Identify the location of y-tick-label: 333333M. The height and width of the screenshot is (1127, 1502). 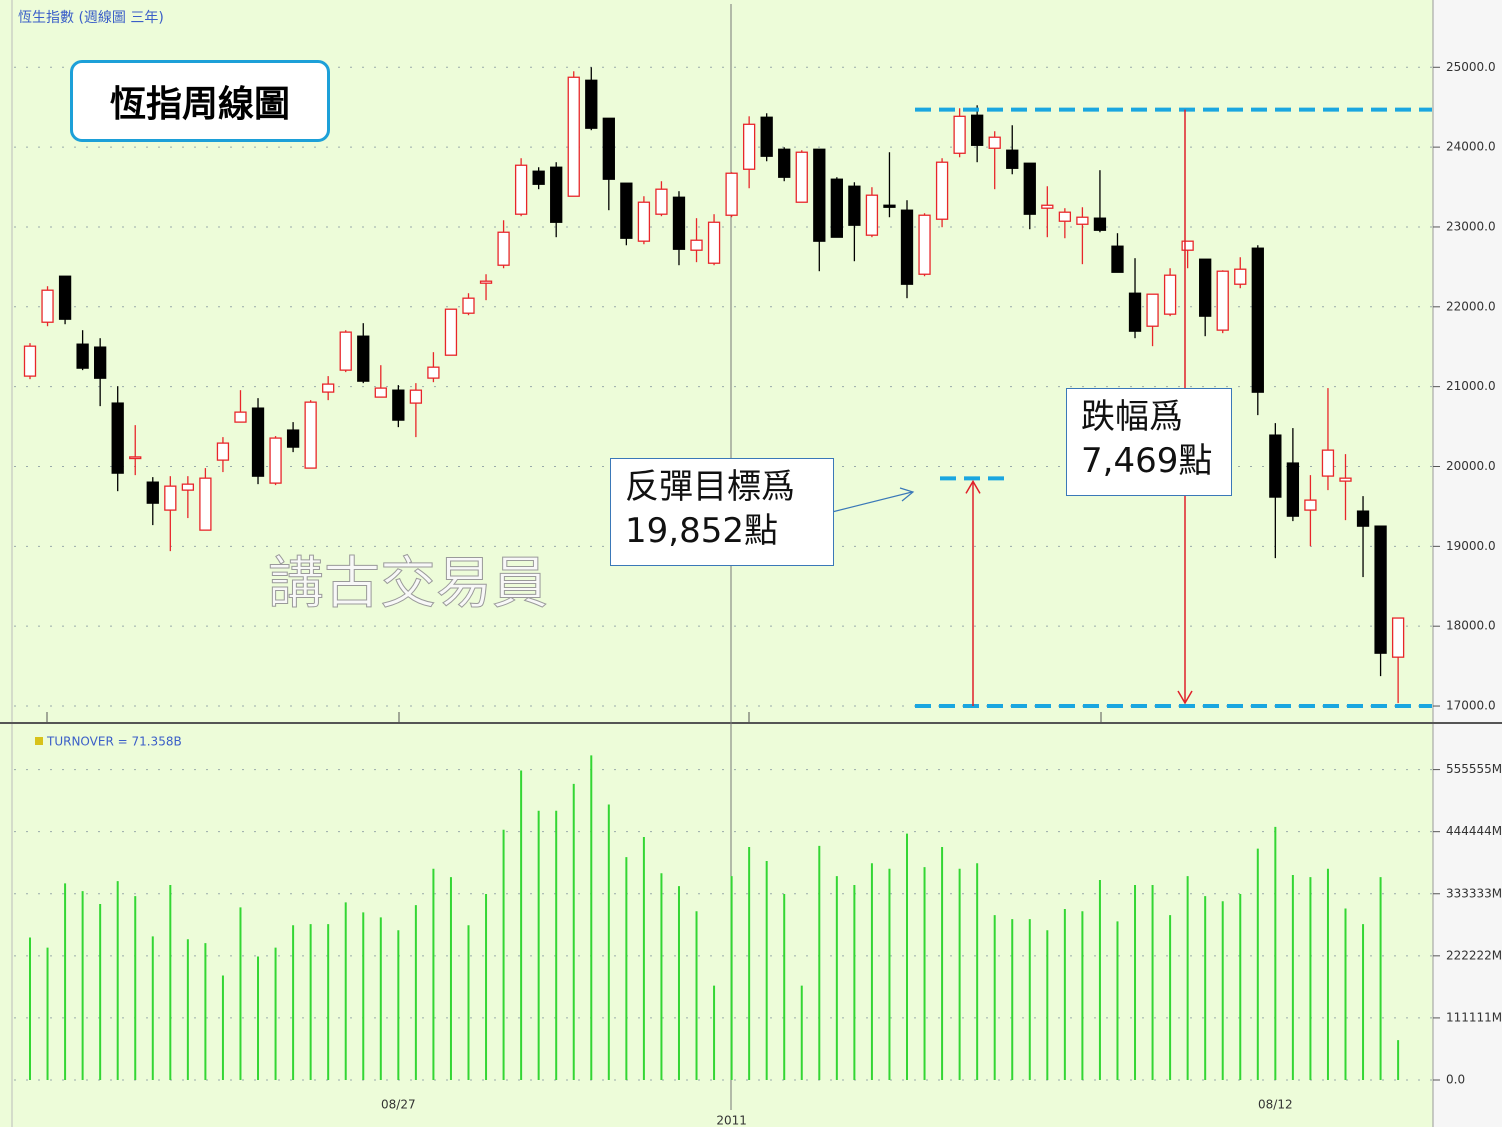
(1474, 893).